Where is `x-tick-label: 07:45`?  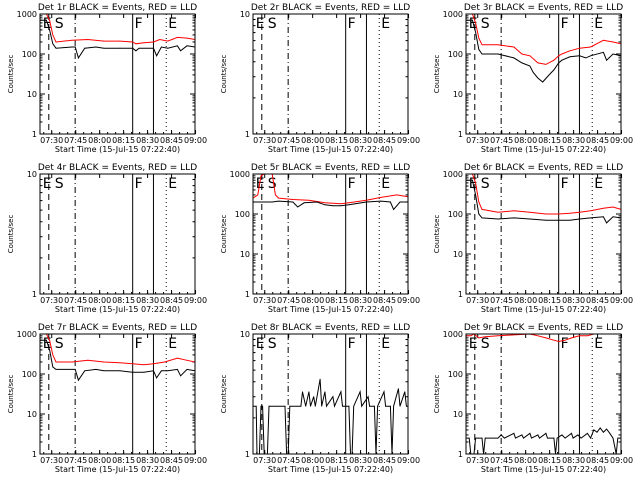 x-tick-label: 07:45 is located at coordinates (288, 140).